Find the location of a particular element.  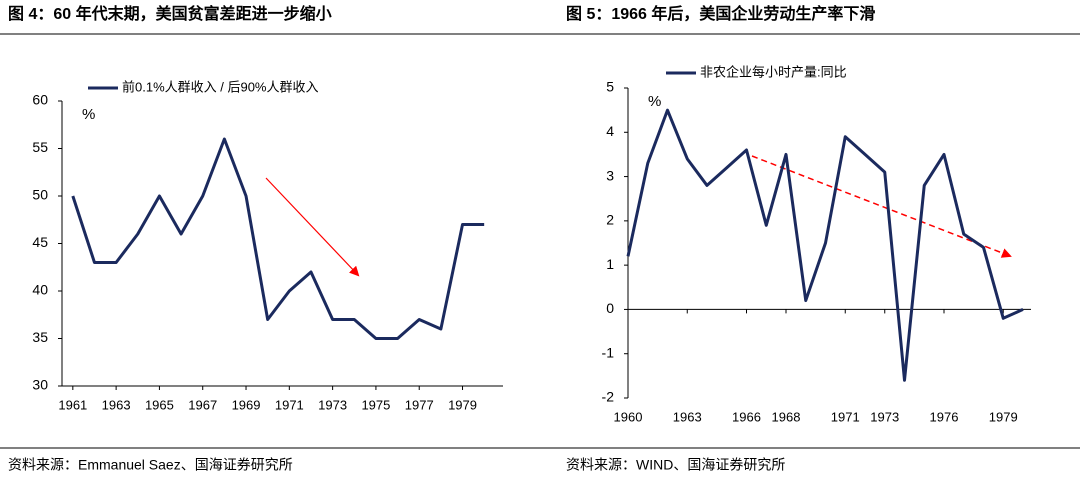

legend-label: 前0.1%人群收入 / 后90%人群收入 is located at coordinates (220, 86).